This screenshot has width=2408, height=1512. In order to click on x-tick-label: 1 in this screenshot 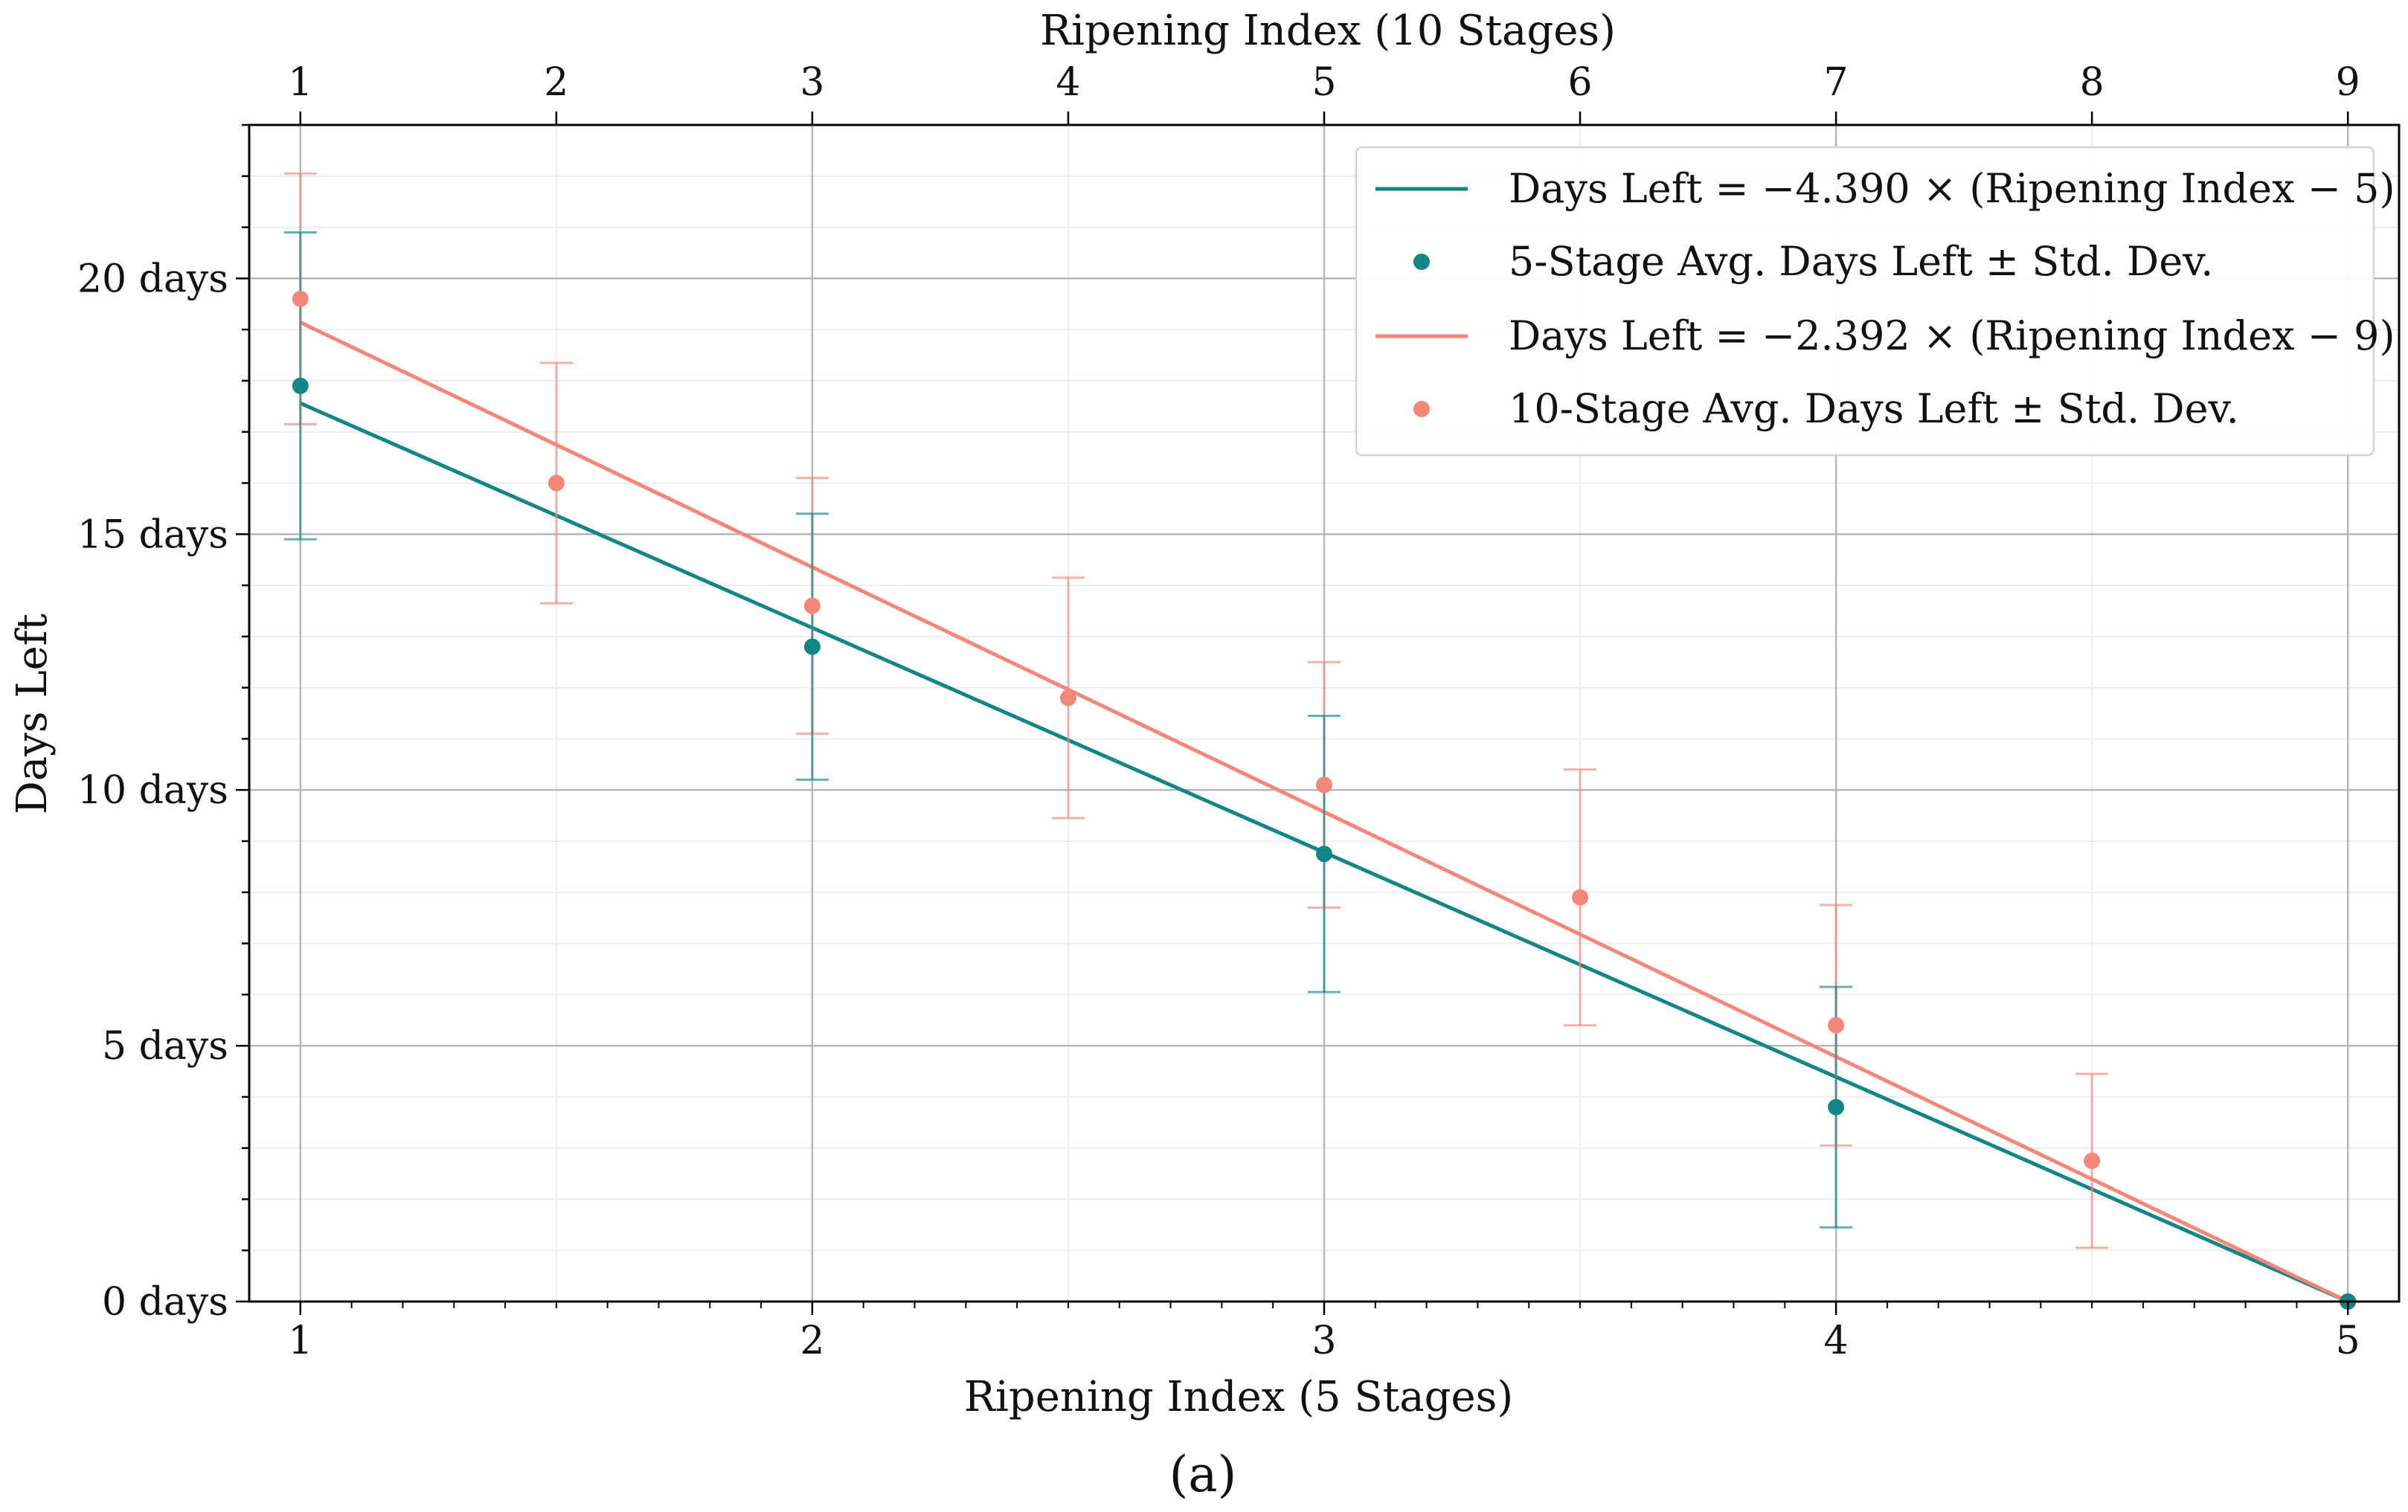, I will do `click(300, 1341)`.